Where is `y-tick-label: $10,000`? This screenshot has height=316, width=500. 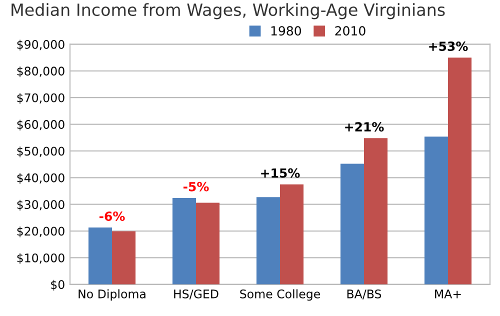 y-tick-label: $10,000 is located at coordinates (40, 258).